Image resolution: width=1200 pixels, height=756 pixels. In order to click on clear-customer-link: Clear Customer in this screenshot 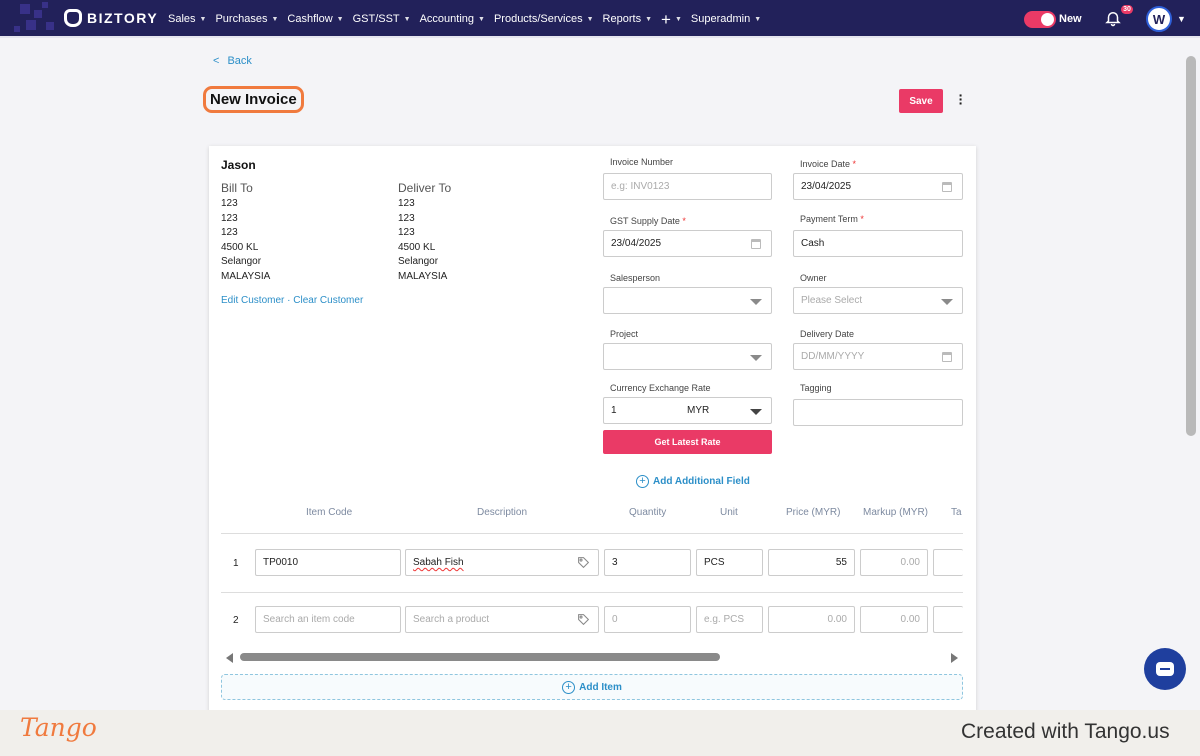, I will do `click(328, 300)`.